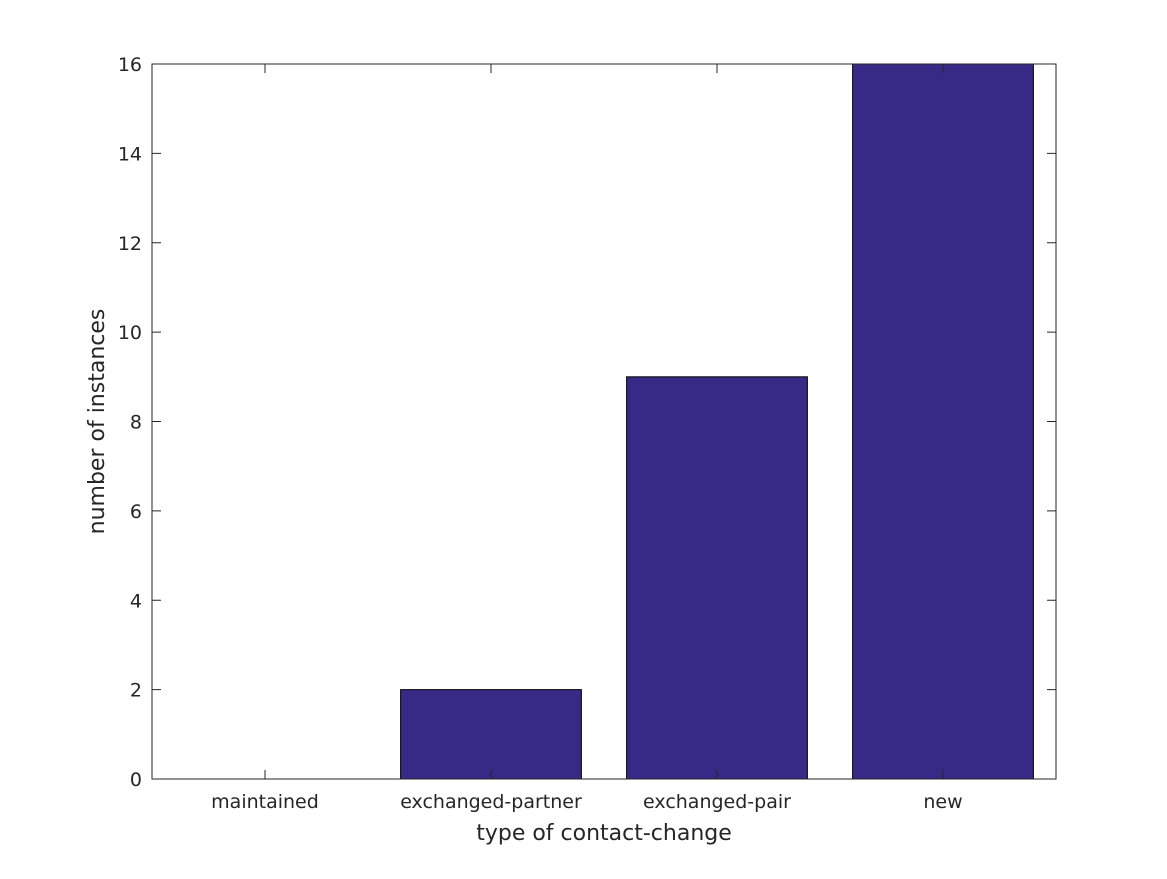 The width and height of the screenshot is (1167, 879). What do you see at coordinates (130, 65) in the screenshot?
I see `y-tick-label: 16` at bounding box center [130, 65].